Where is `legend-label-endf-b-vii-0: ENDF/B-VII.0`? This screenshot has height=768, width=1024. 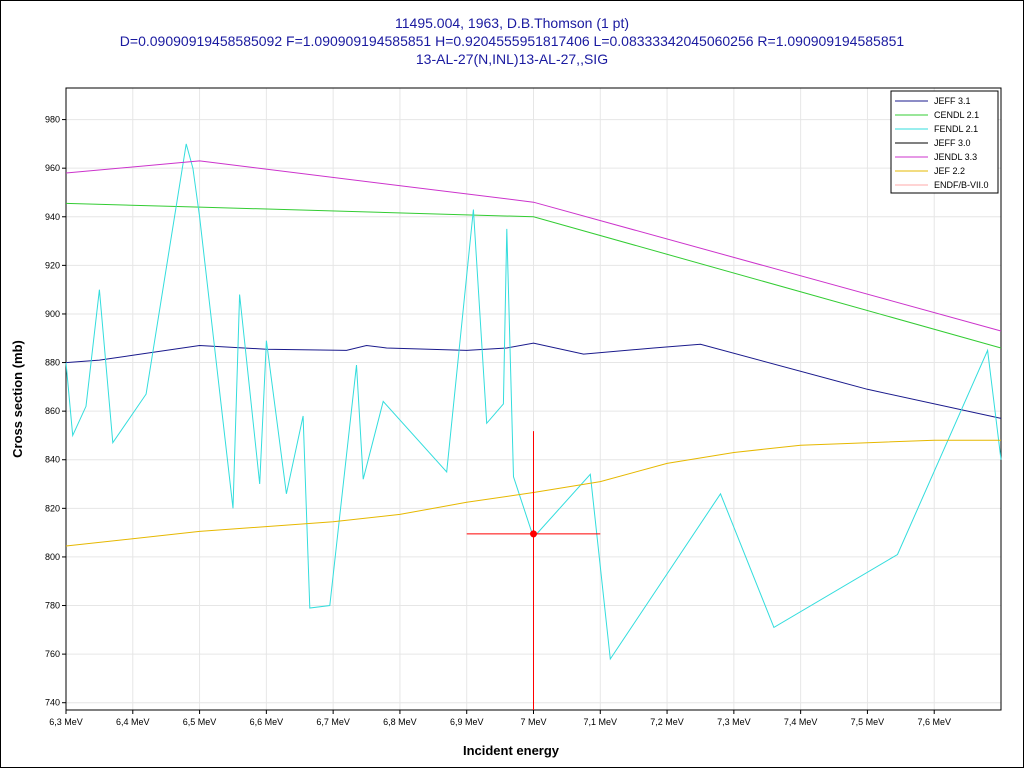
legend-label-endf-b-vii-0: ENDF/B-VII.0 is located at coordinates (961, 185).